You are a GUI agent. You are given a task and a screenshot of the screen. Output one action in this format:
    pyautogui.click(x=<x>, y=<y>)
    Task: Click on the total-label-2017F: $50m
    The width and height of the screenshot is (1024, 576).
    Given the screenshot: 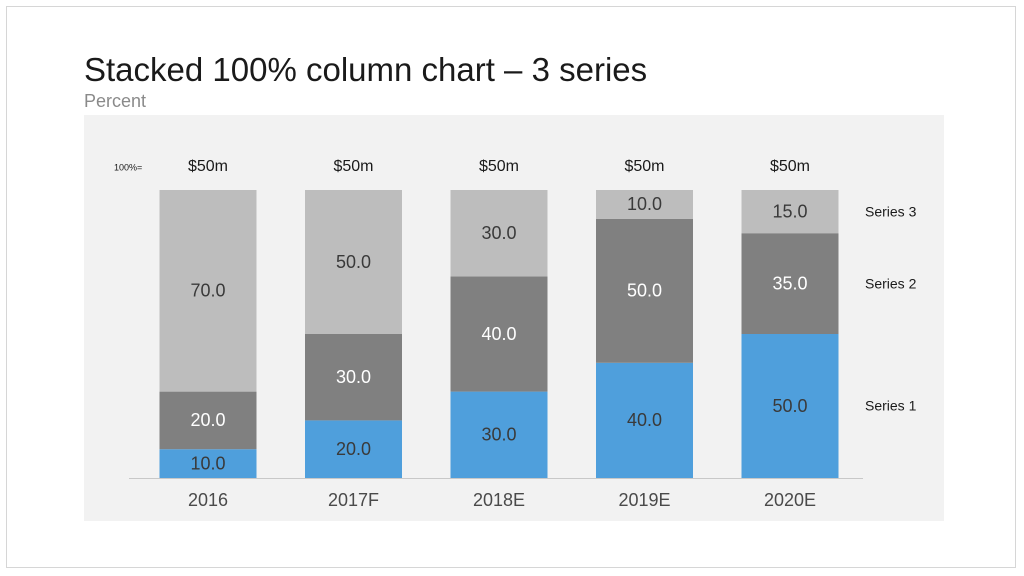 What is the action you would take?
    pyautogui.click(x=353, y=166)
    